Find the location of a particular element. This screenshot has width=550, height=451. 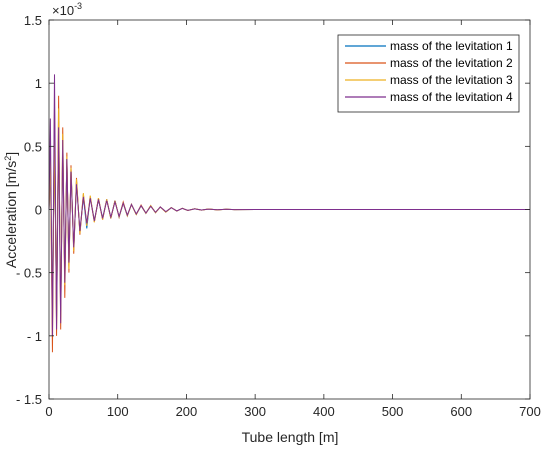

y-tick-label: 1 is located at coordinates (38, 83).